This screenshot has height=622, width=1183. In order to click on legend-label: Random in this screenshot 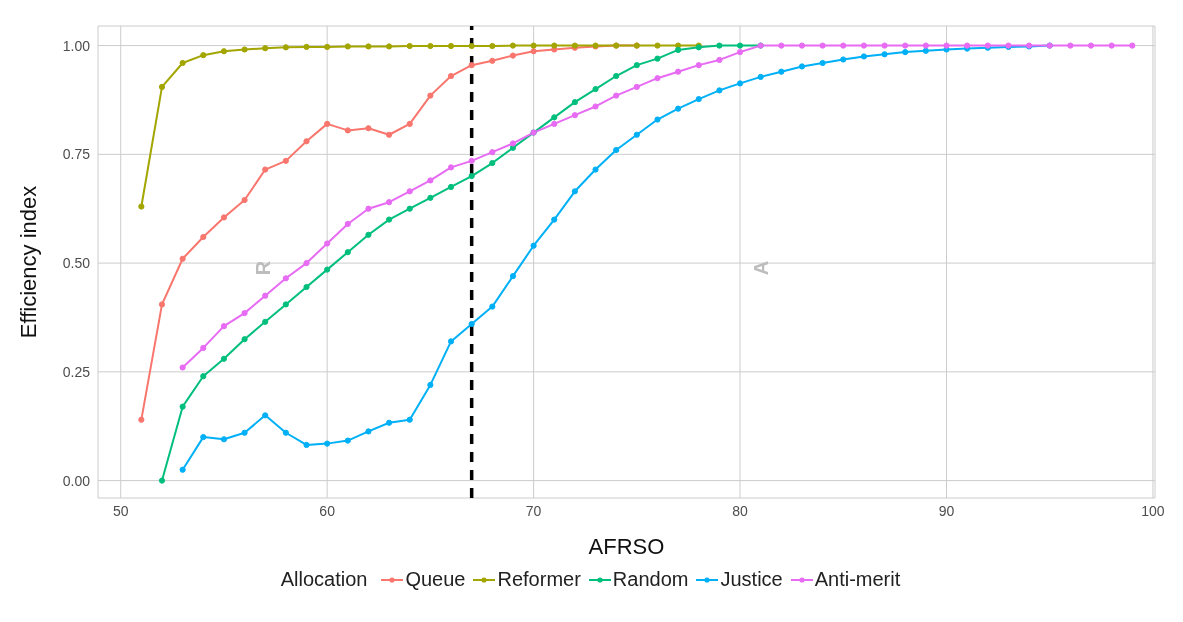, I will do `click(650, 579)`.